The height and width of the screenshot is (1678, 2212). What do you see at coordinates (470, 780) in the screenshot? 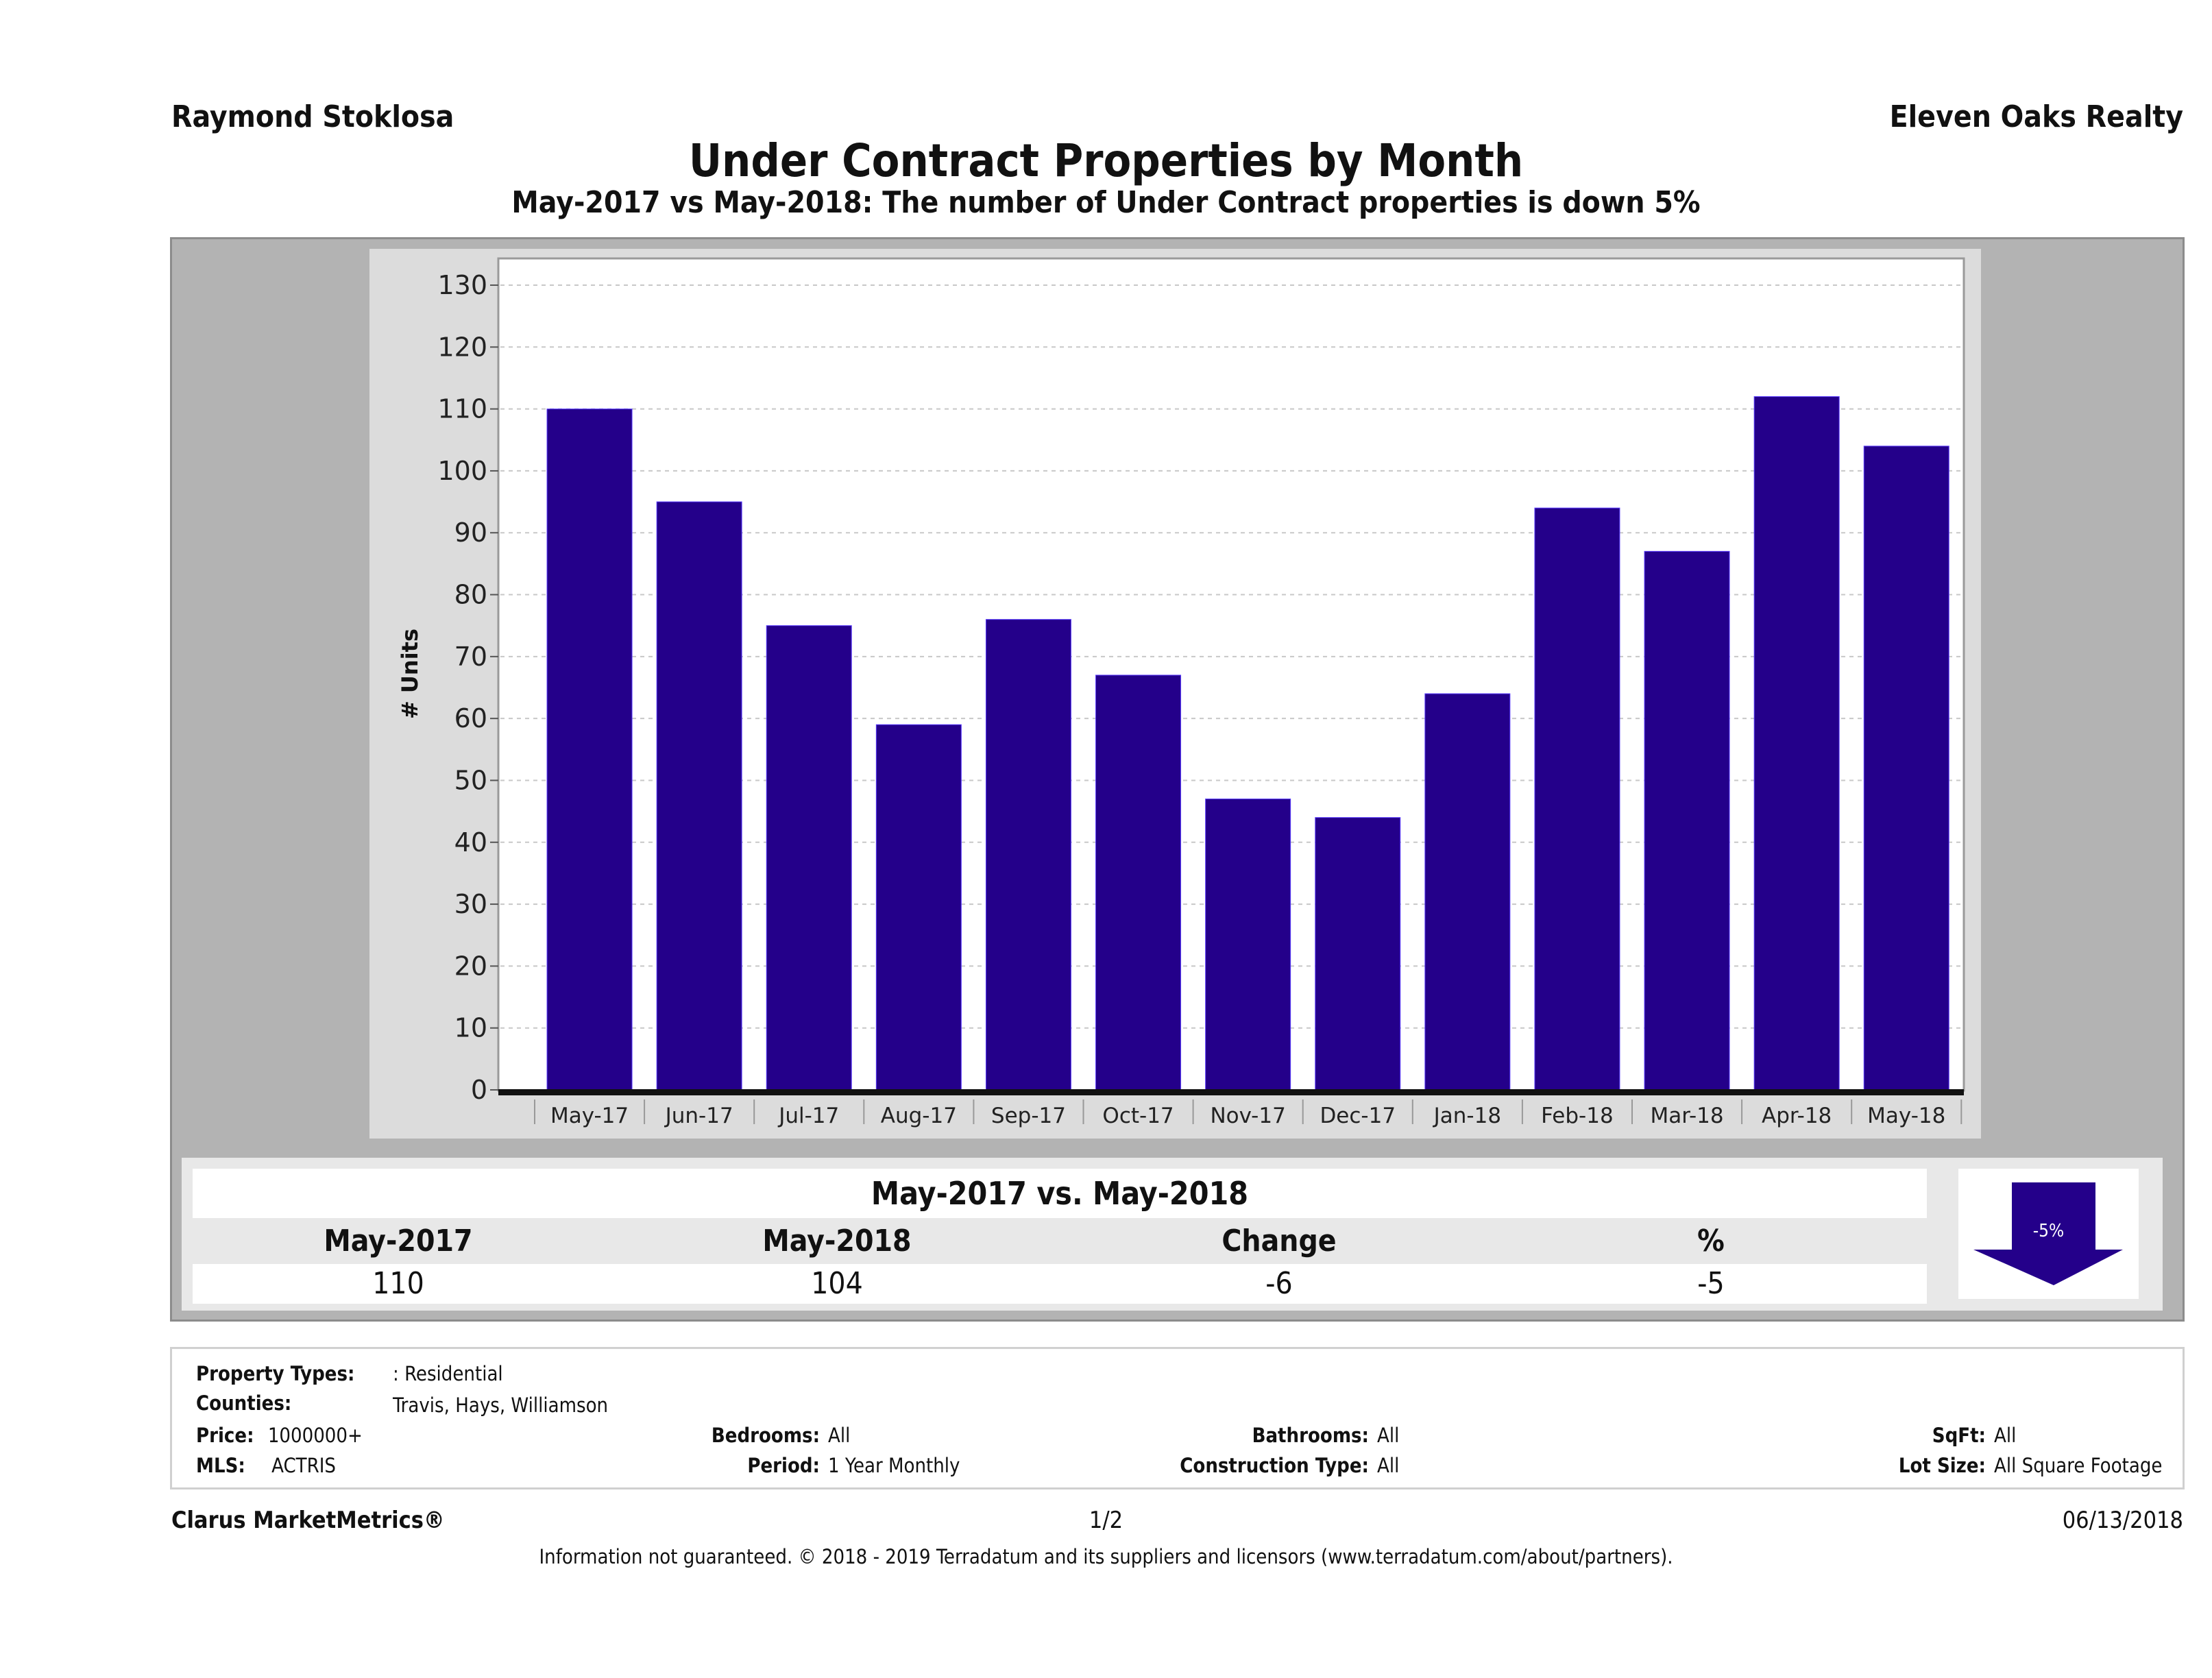
I see `y-tick-label: 50` at bounding box center [470, 780].